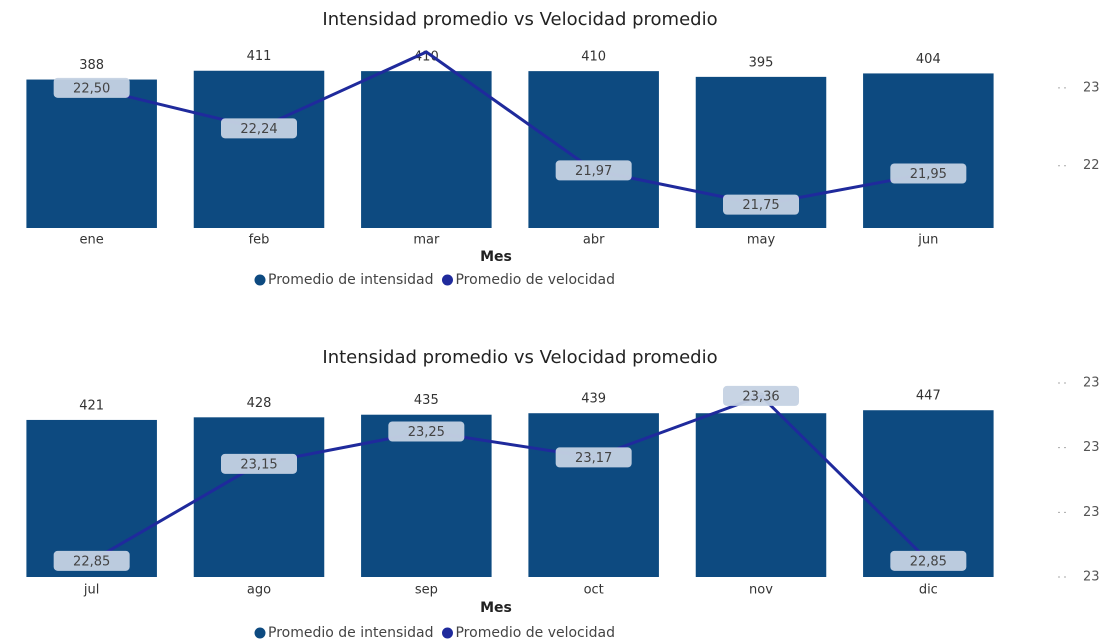 Image resolution: width=1108 pixels, height=644 pixels. Describe the element at coordinates (259, 590) in the screenshot. I see `x-tick-label: ago` at that location.